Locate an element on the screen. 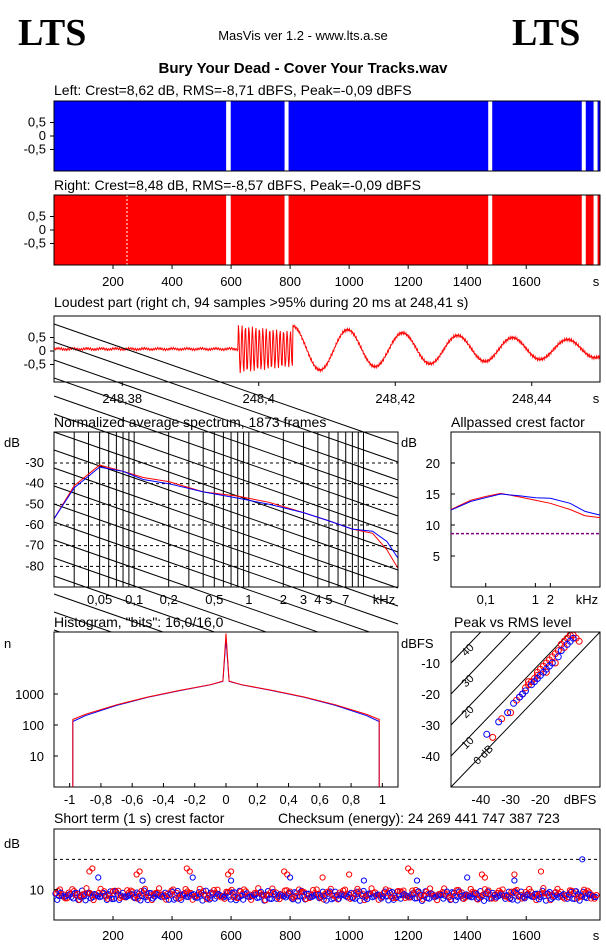 The height and width of the screenshot is (946, 606). logo-left: LTS is located at coordinates (52, 33).